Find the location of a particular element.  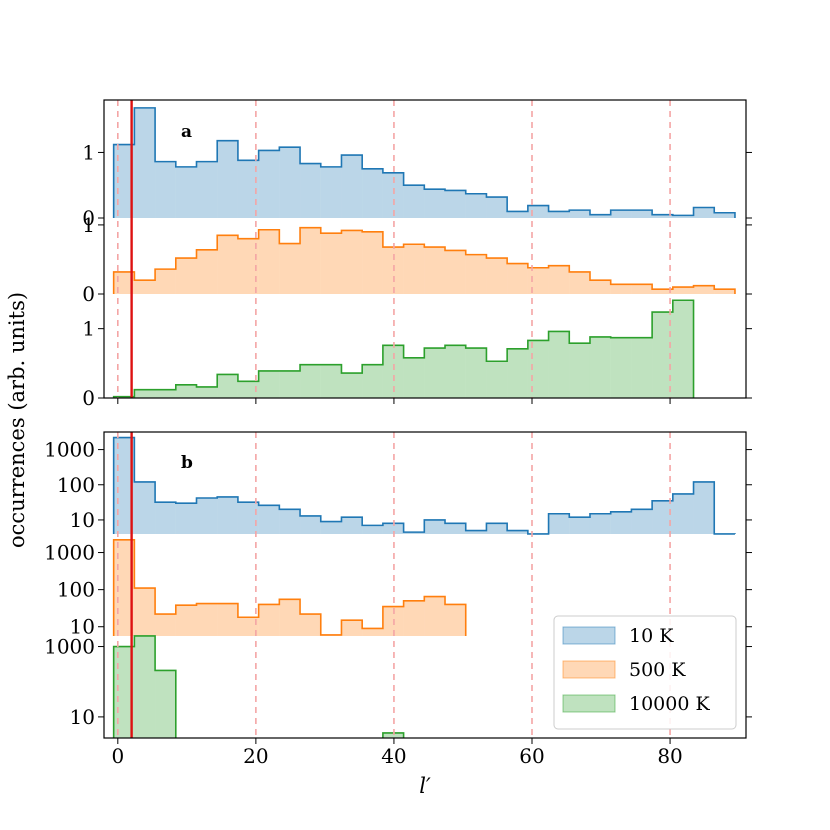

y-tick-label: 1 is located at coordinates (88, 225).